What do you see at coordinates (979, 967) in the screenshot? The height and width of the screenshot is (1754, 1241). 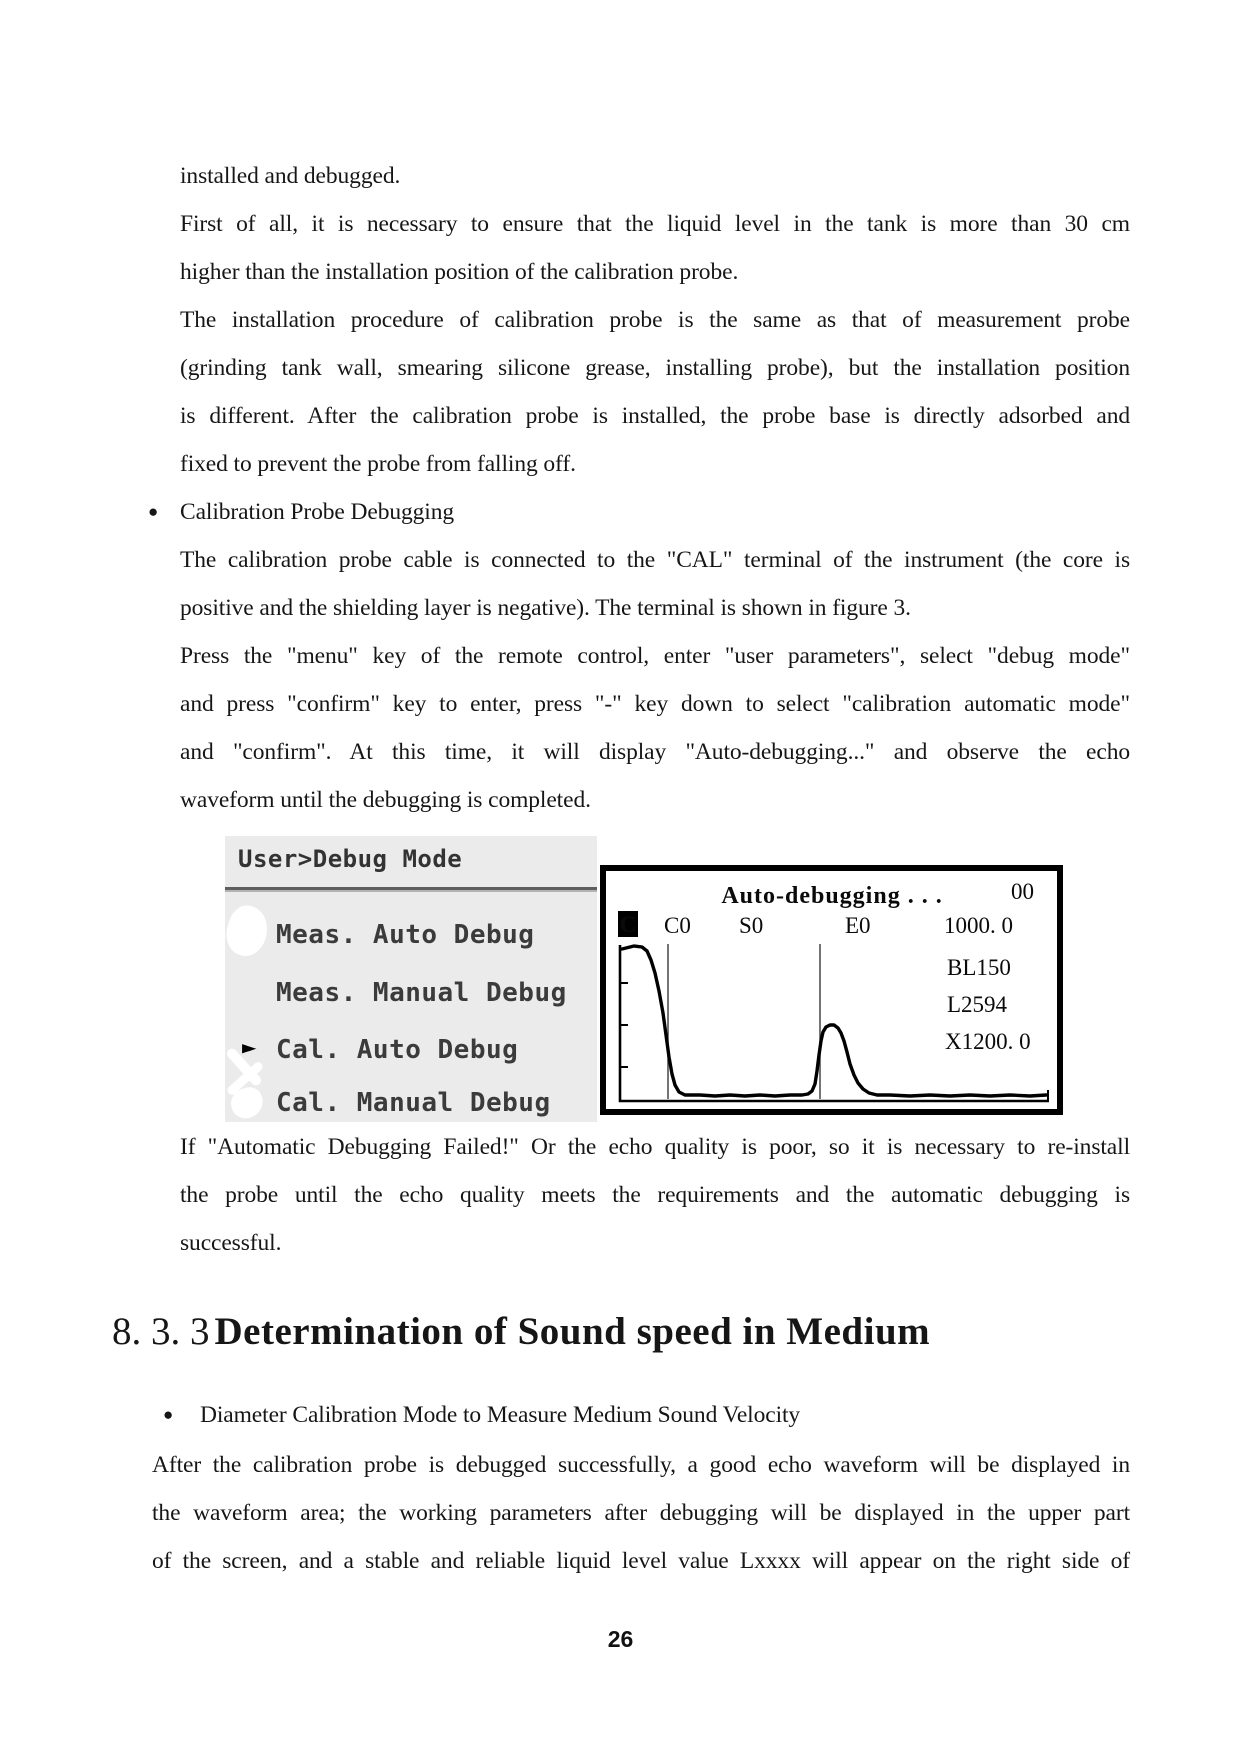 I see `reading-bl: BL150` at bounding box center [979, 967].